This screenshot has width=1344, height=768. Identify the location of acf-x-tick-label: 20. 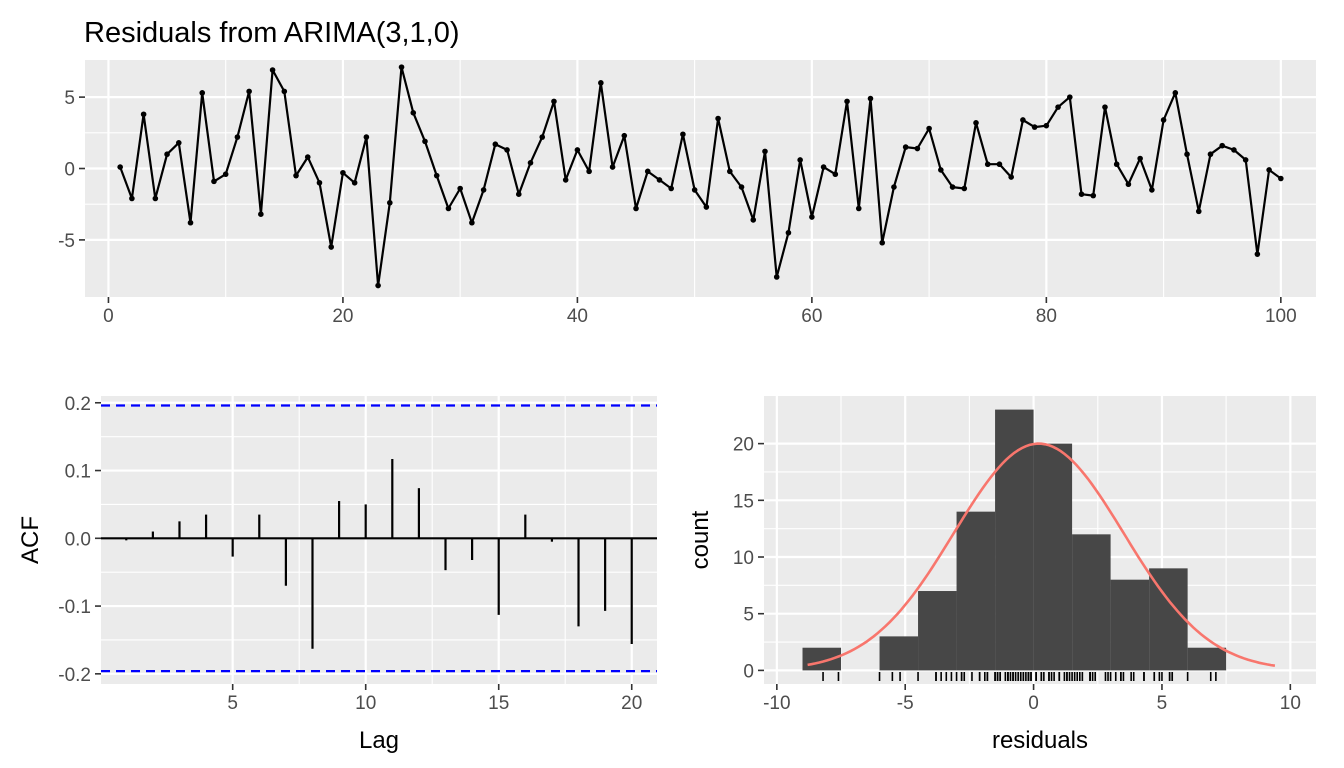
(631, 703).